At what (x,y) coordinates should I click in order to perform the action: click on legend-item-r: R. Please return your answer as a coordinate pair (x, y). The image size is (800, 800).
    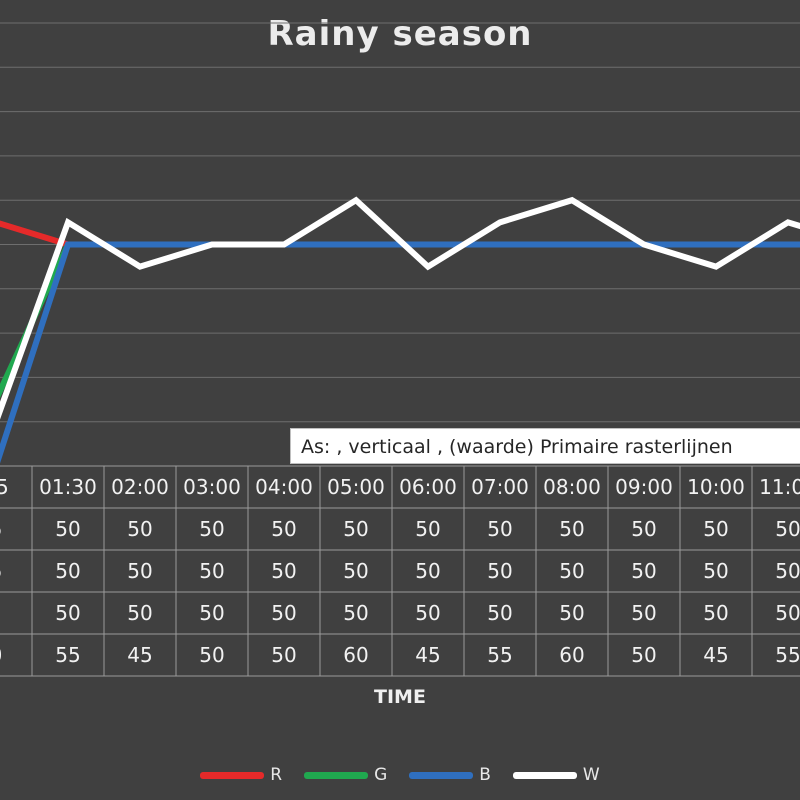
    Looking at the image, I should click on (241, 775).